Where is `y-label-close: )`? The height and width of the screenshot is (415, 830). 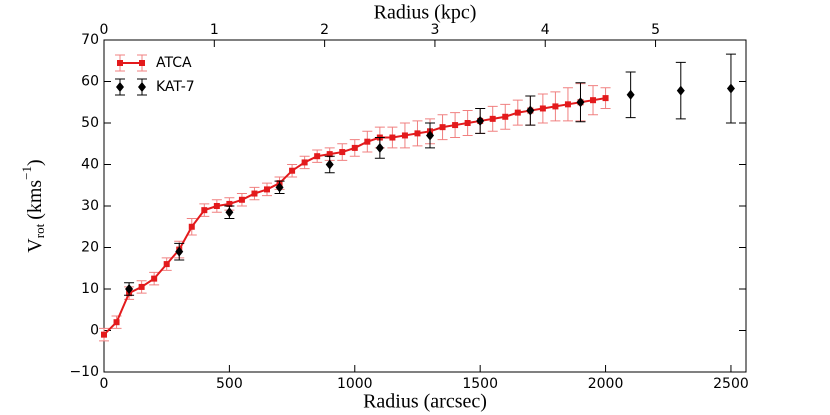 y-label-close: ) is located at coordinates (35, 162).